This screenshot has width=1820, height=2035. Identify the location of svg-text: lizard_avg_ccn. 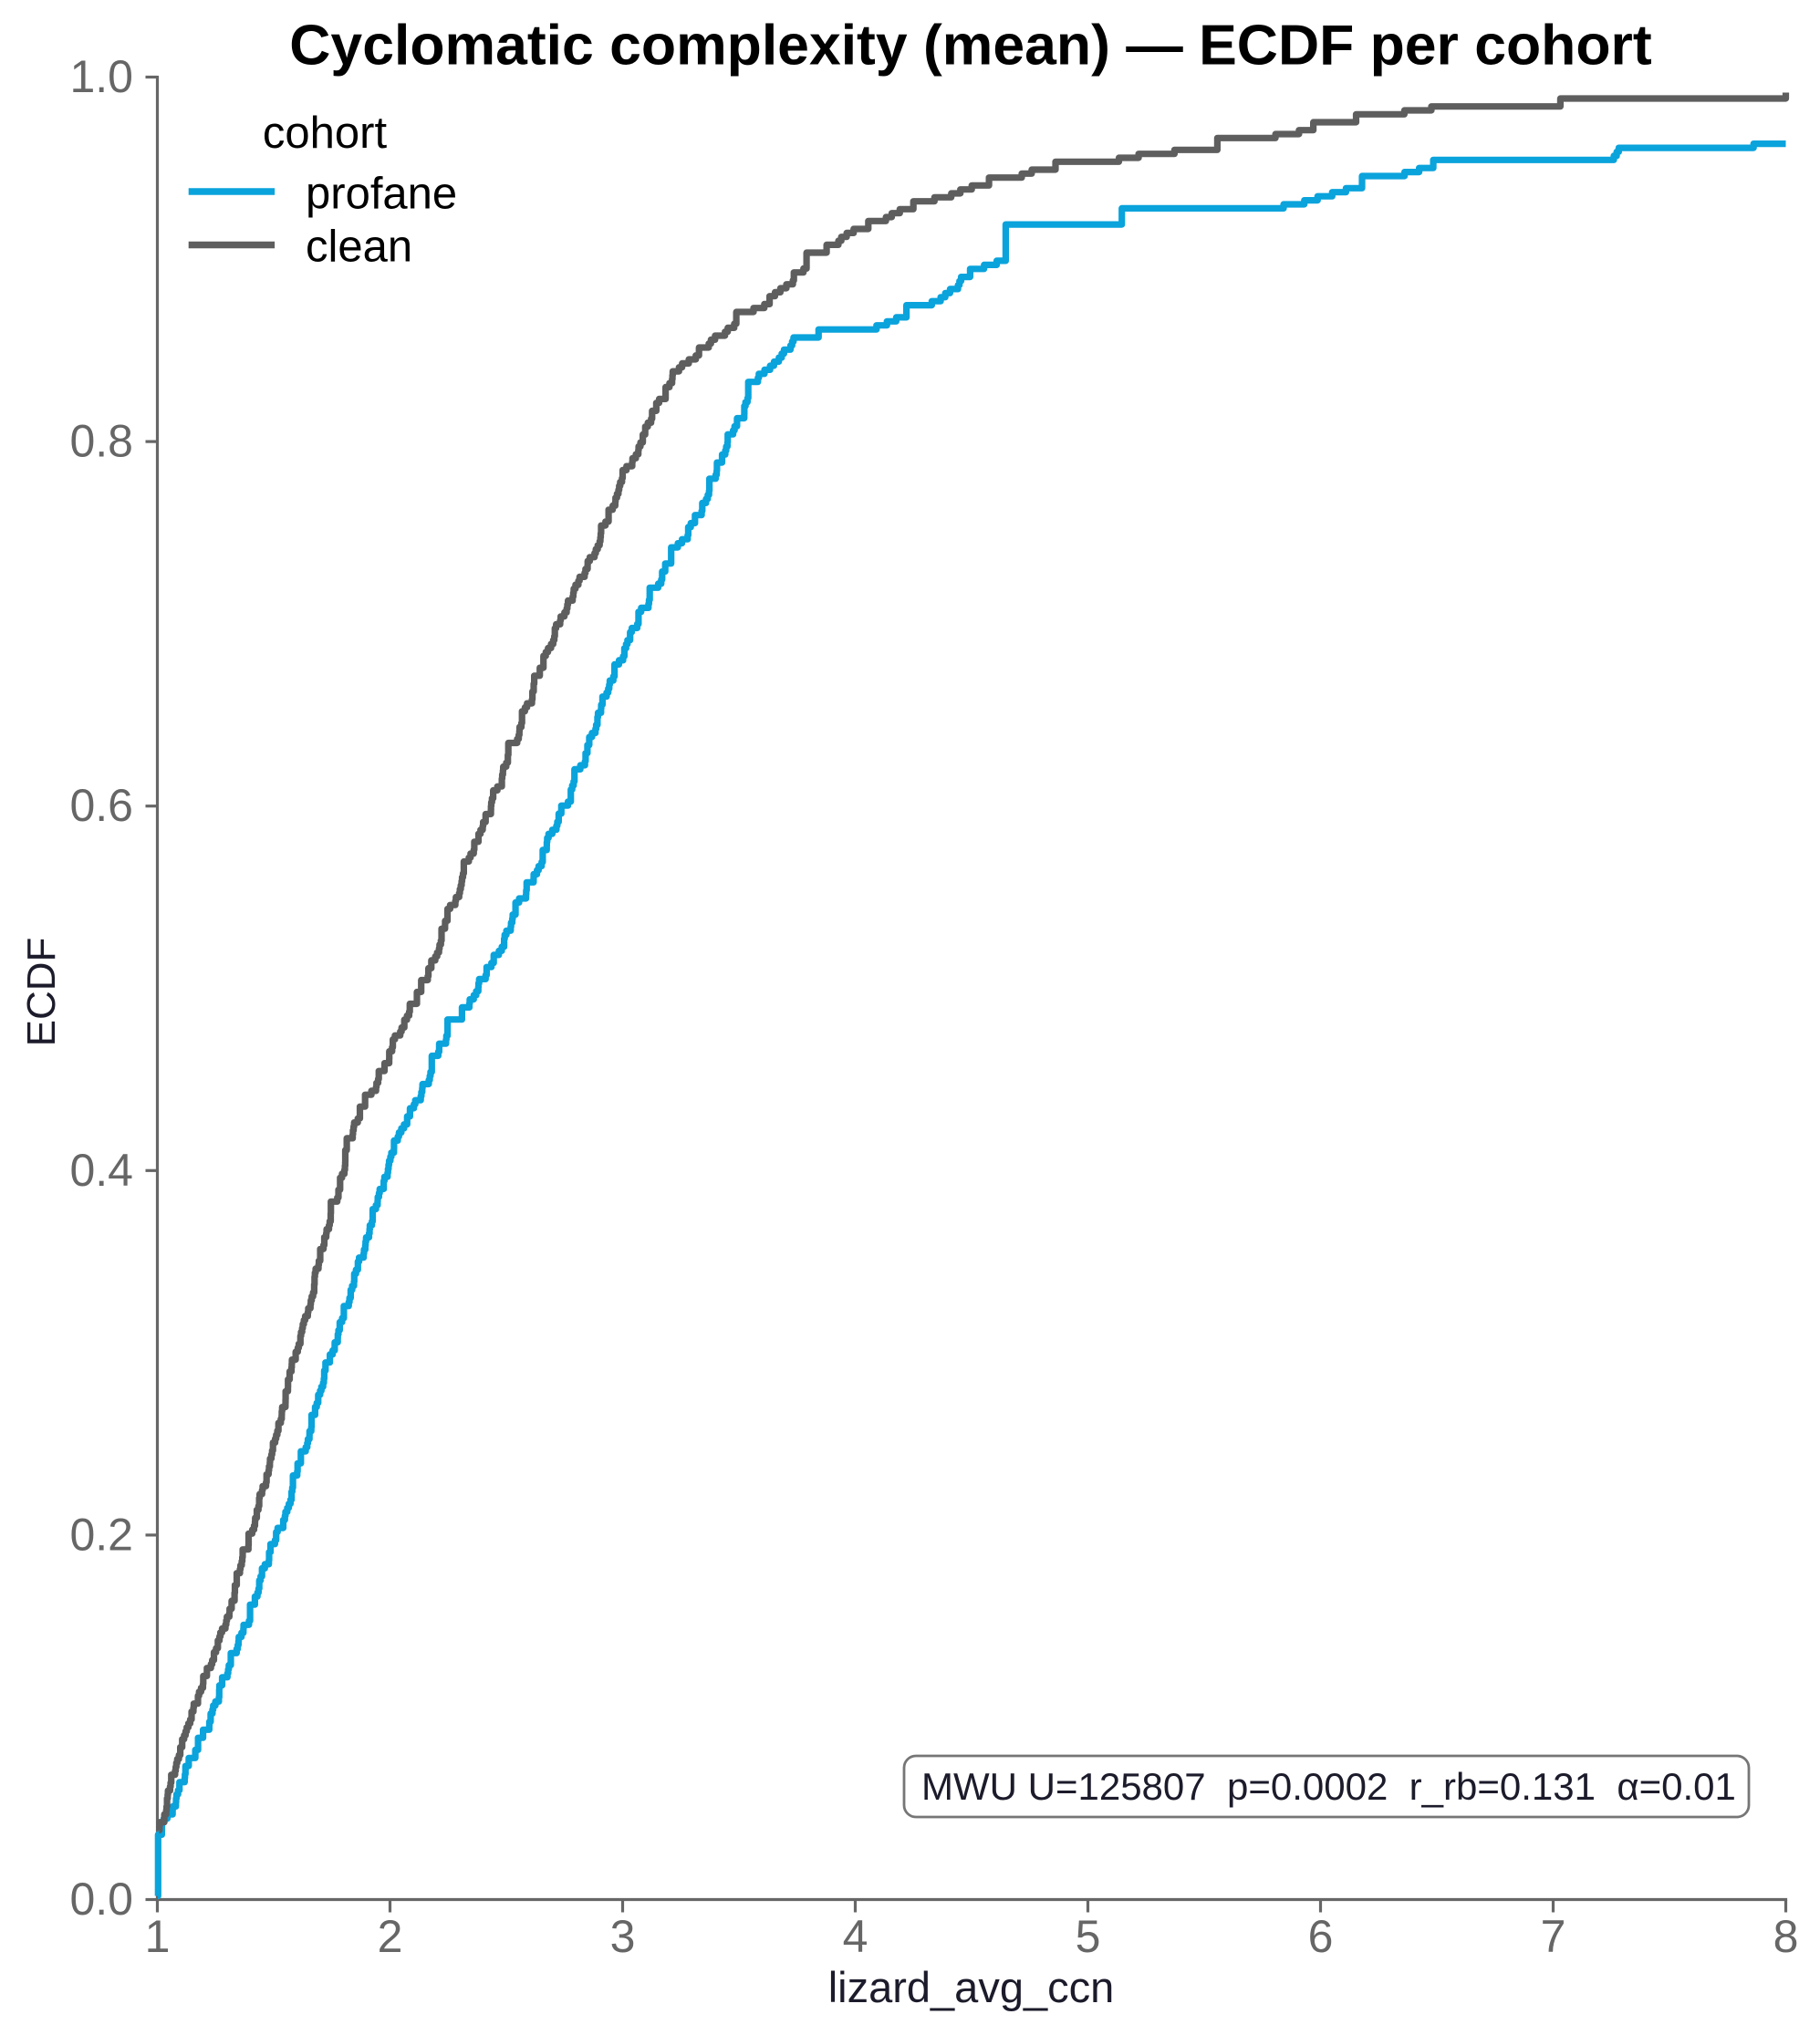
(972, 1987).